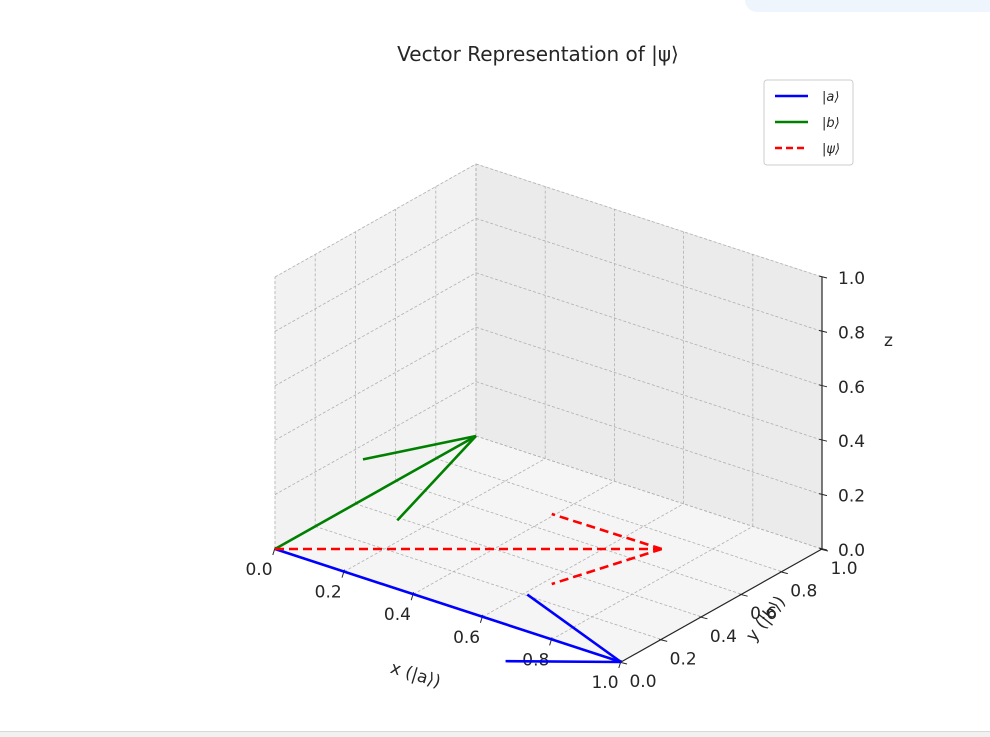 The width and height of the screenshot is (990, 737). Describe the element at coordinates (723, 637) in the screenshot. I see `y-tick-label-2: 0.4` at that location.